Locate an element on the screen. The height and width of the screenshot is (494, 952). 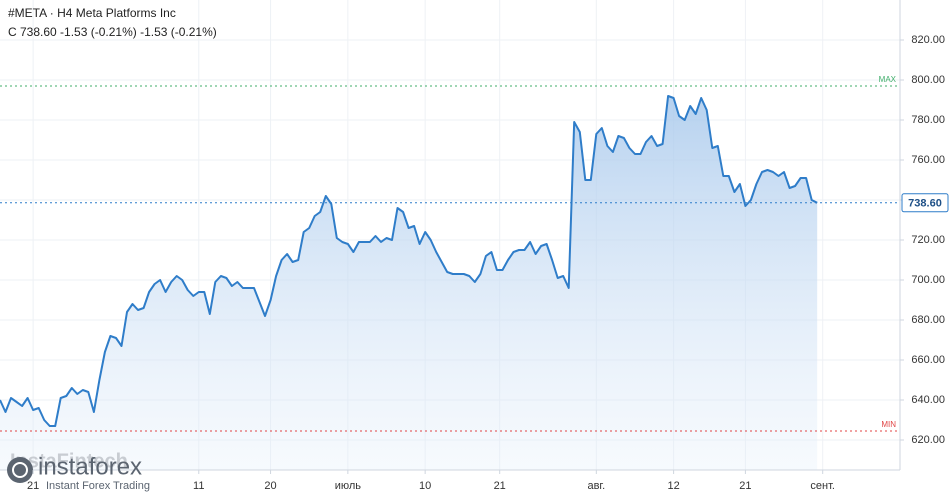
brand-name: instaforex is located at coordinates (90, 466).